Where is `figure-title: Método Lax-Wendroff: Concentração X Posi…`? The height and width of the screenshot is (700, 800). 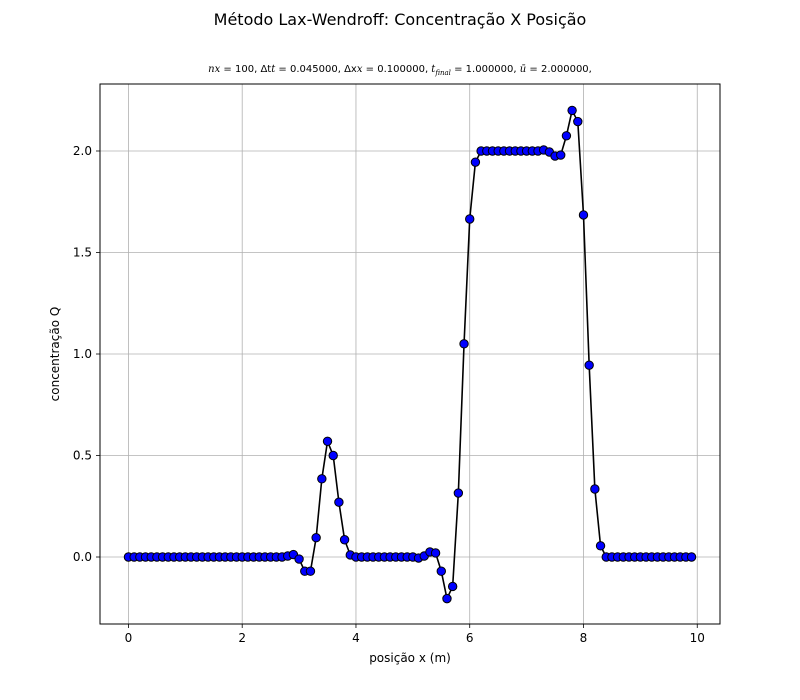 figure-title: Método Lax-Wendroff: Concentração X Posi… is located at coordinates (400, 19).